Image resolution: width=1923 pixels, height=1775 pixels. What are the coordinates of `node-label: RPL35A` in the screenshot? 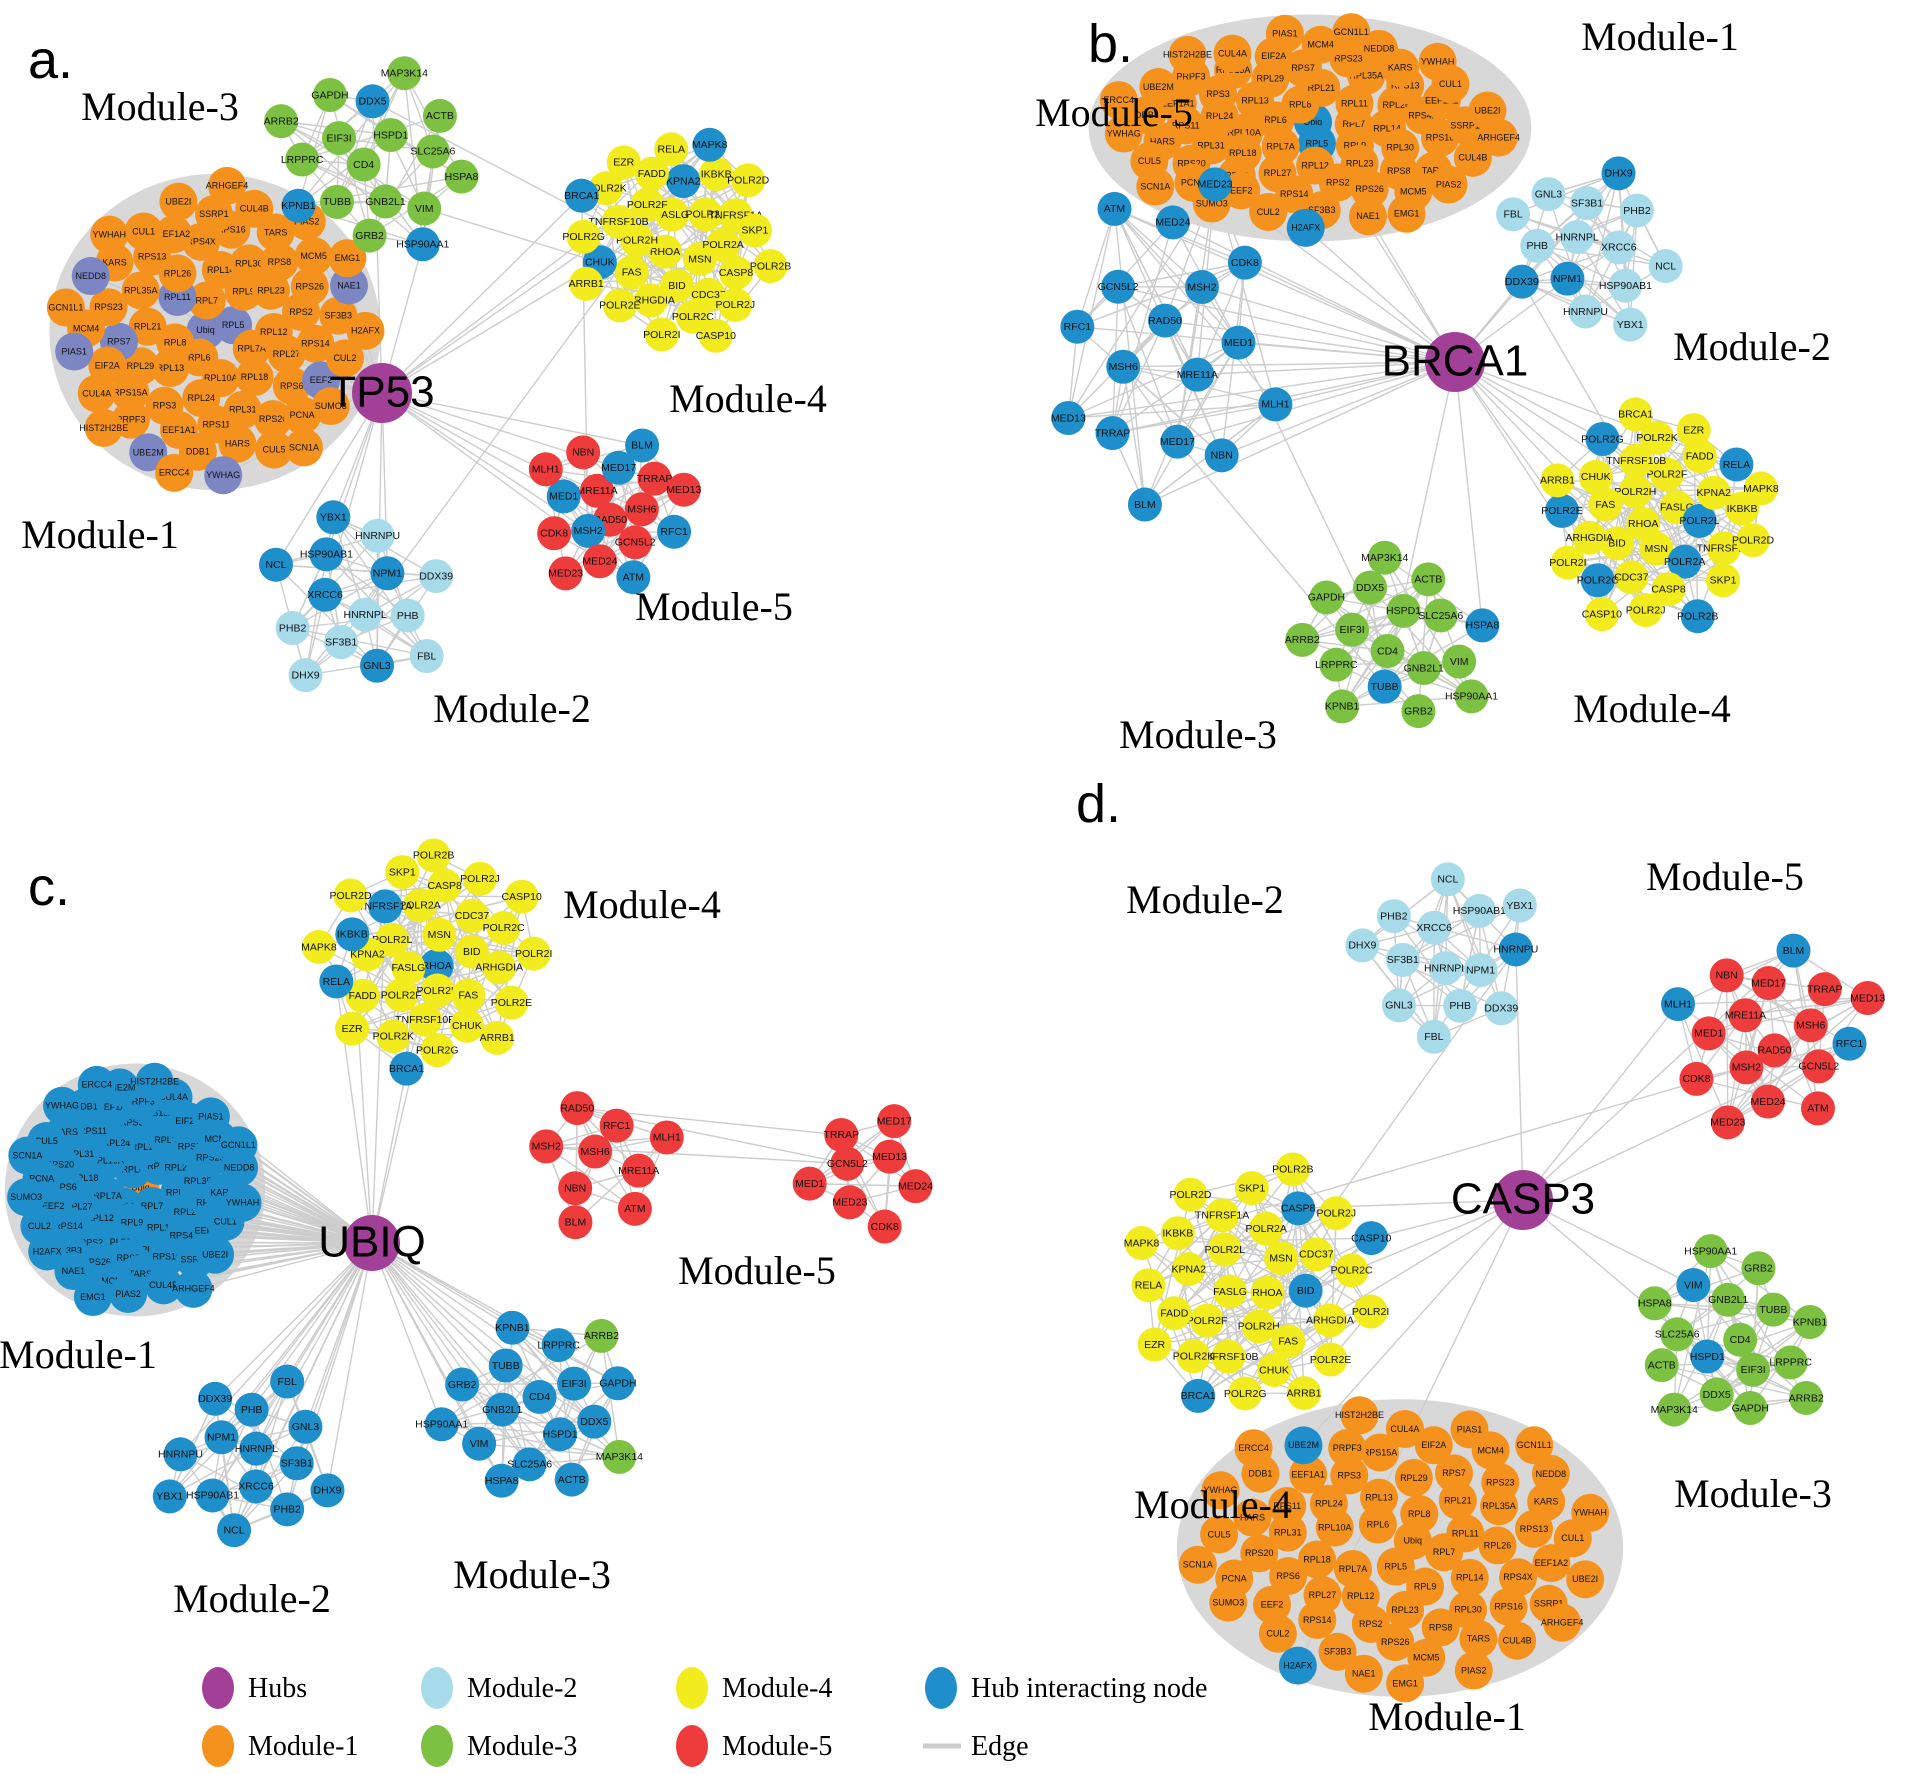 It's located at (1366, 76).